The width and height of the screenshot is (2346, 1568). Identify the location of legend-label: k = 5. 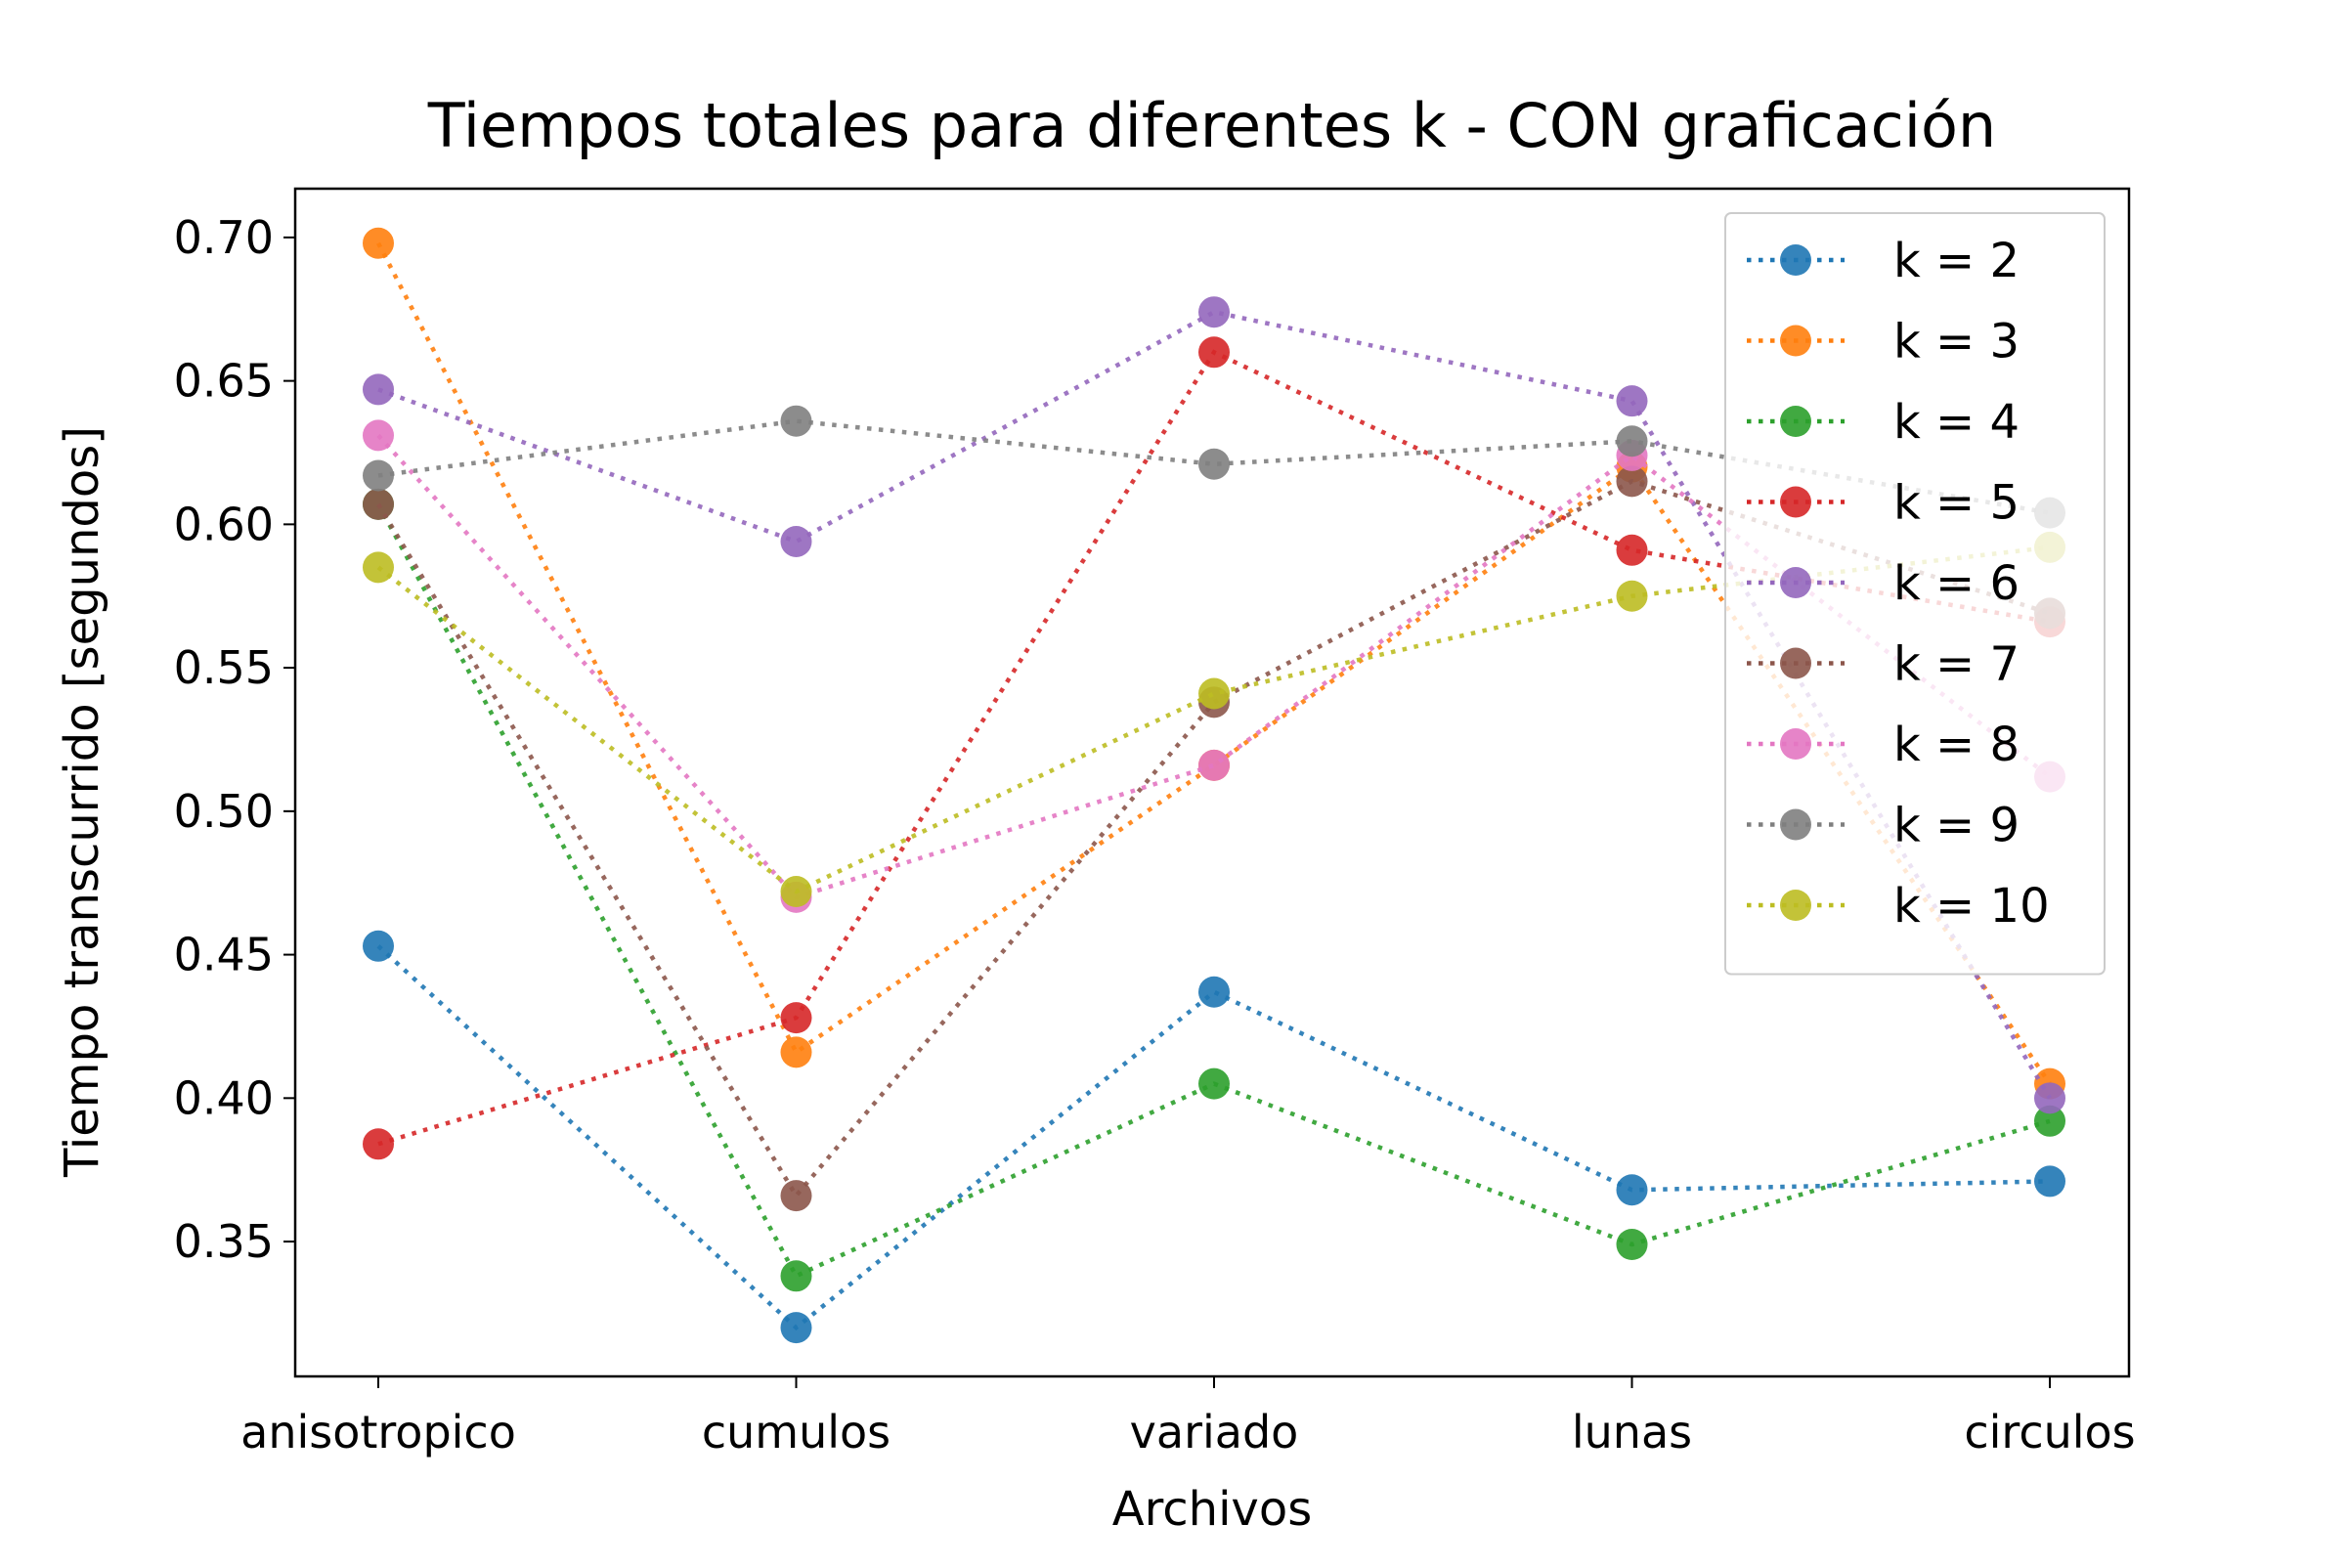
(1957, 504).